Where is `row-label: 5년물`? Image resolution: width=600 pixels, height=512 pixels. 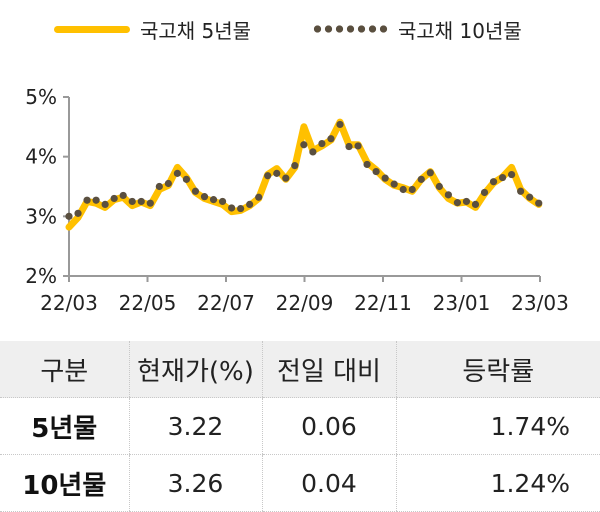 row-label: 5년물 is located at coordinates (64, 426).